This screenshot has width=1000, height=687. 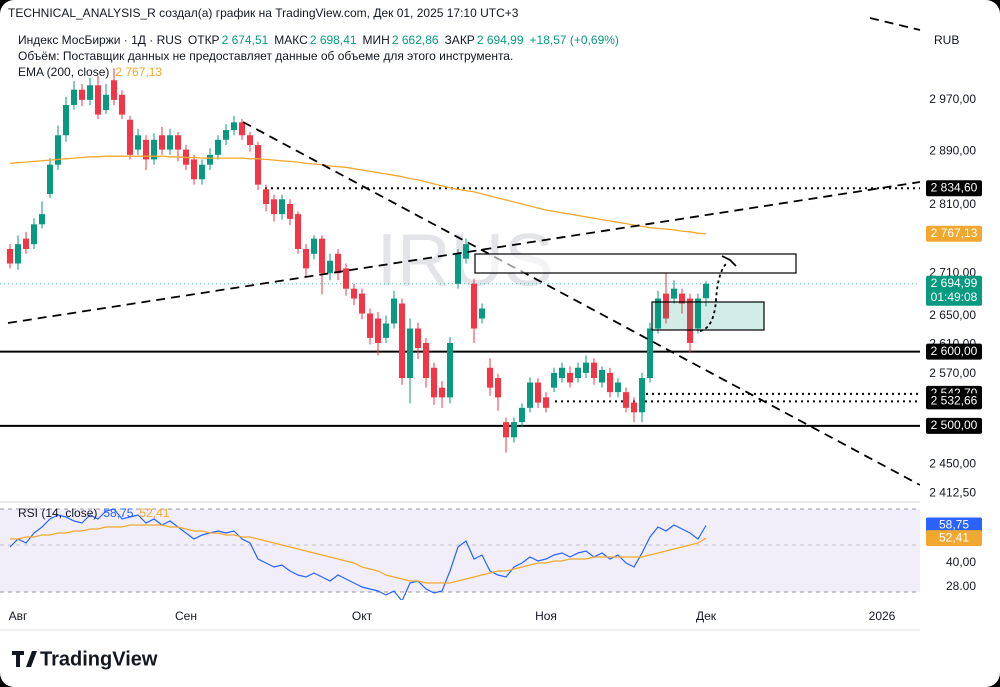 I want to click on symbol: Индекс МосБиржи · 1Д · RUS, so click(x=100, y=40).